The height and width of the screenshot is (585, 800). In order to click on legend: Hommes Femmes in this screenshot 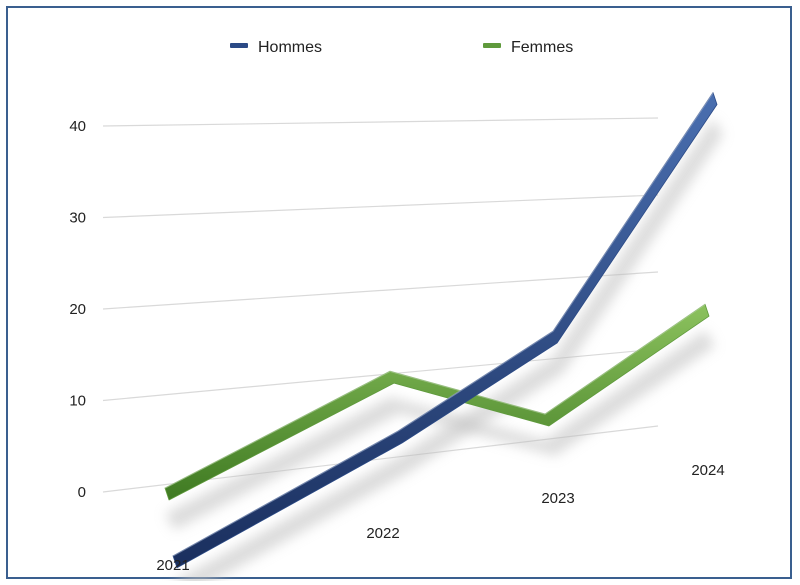, I will do `click(401, 47)`.